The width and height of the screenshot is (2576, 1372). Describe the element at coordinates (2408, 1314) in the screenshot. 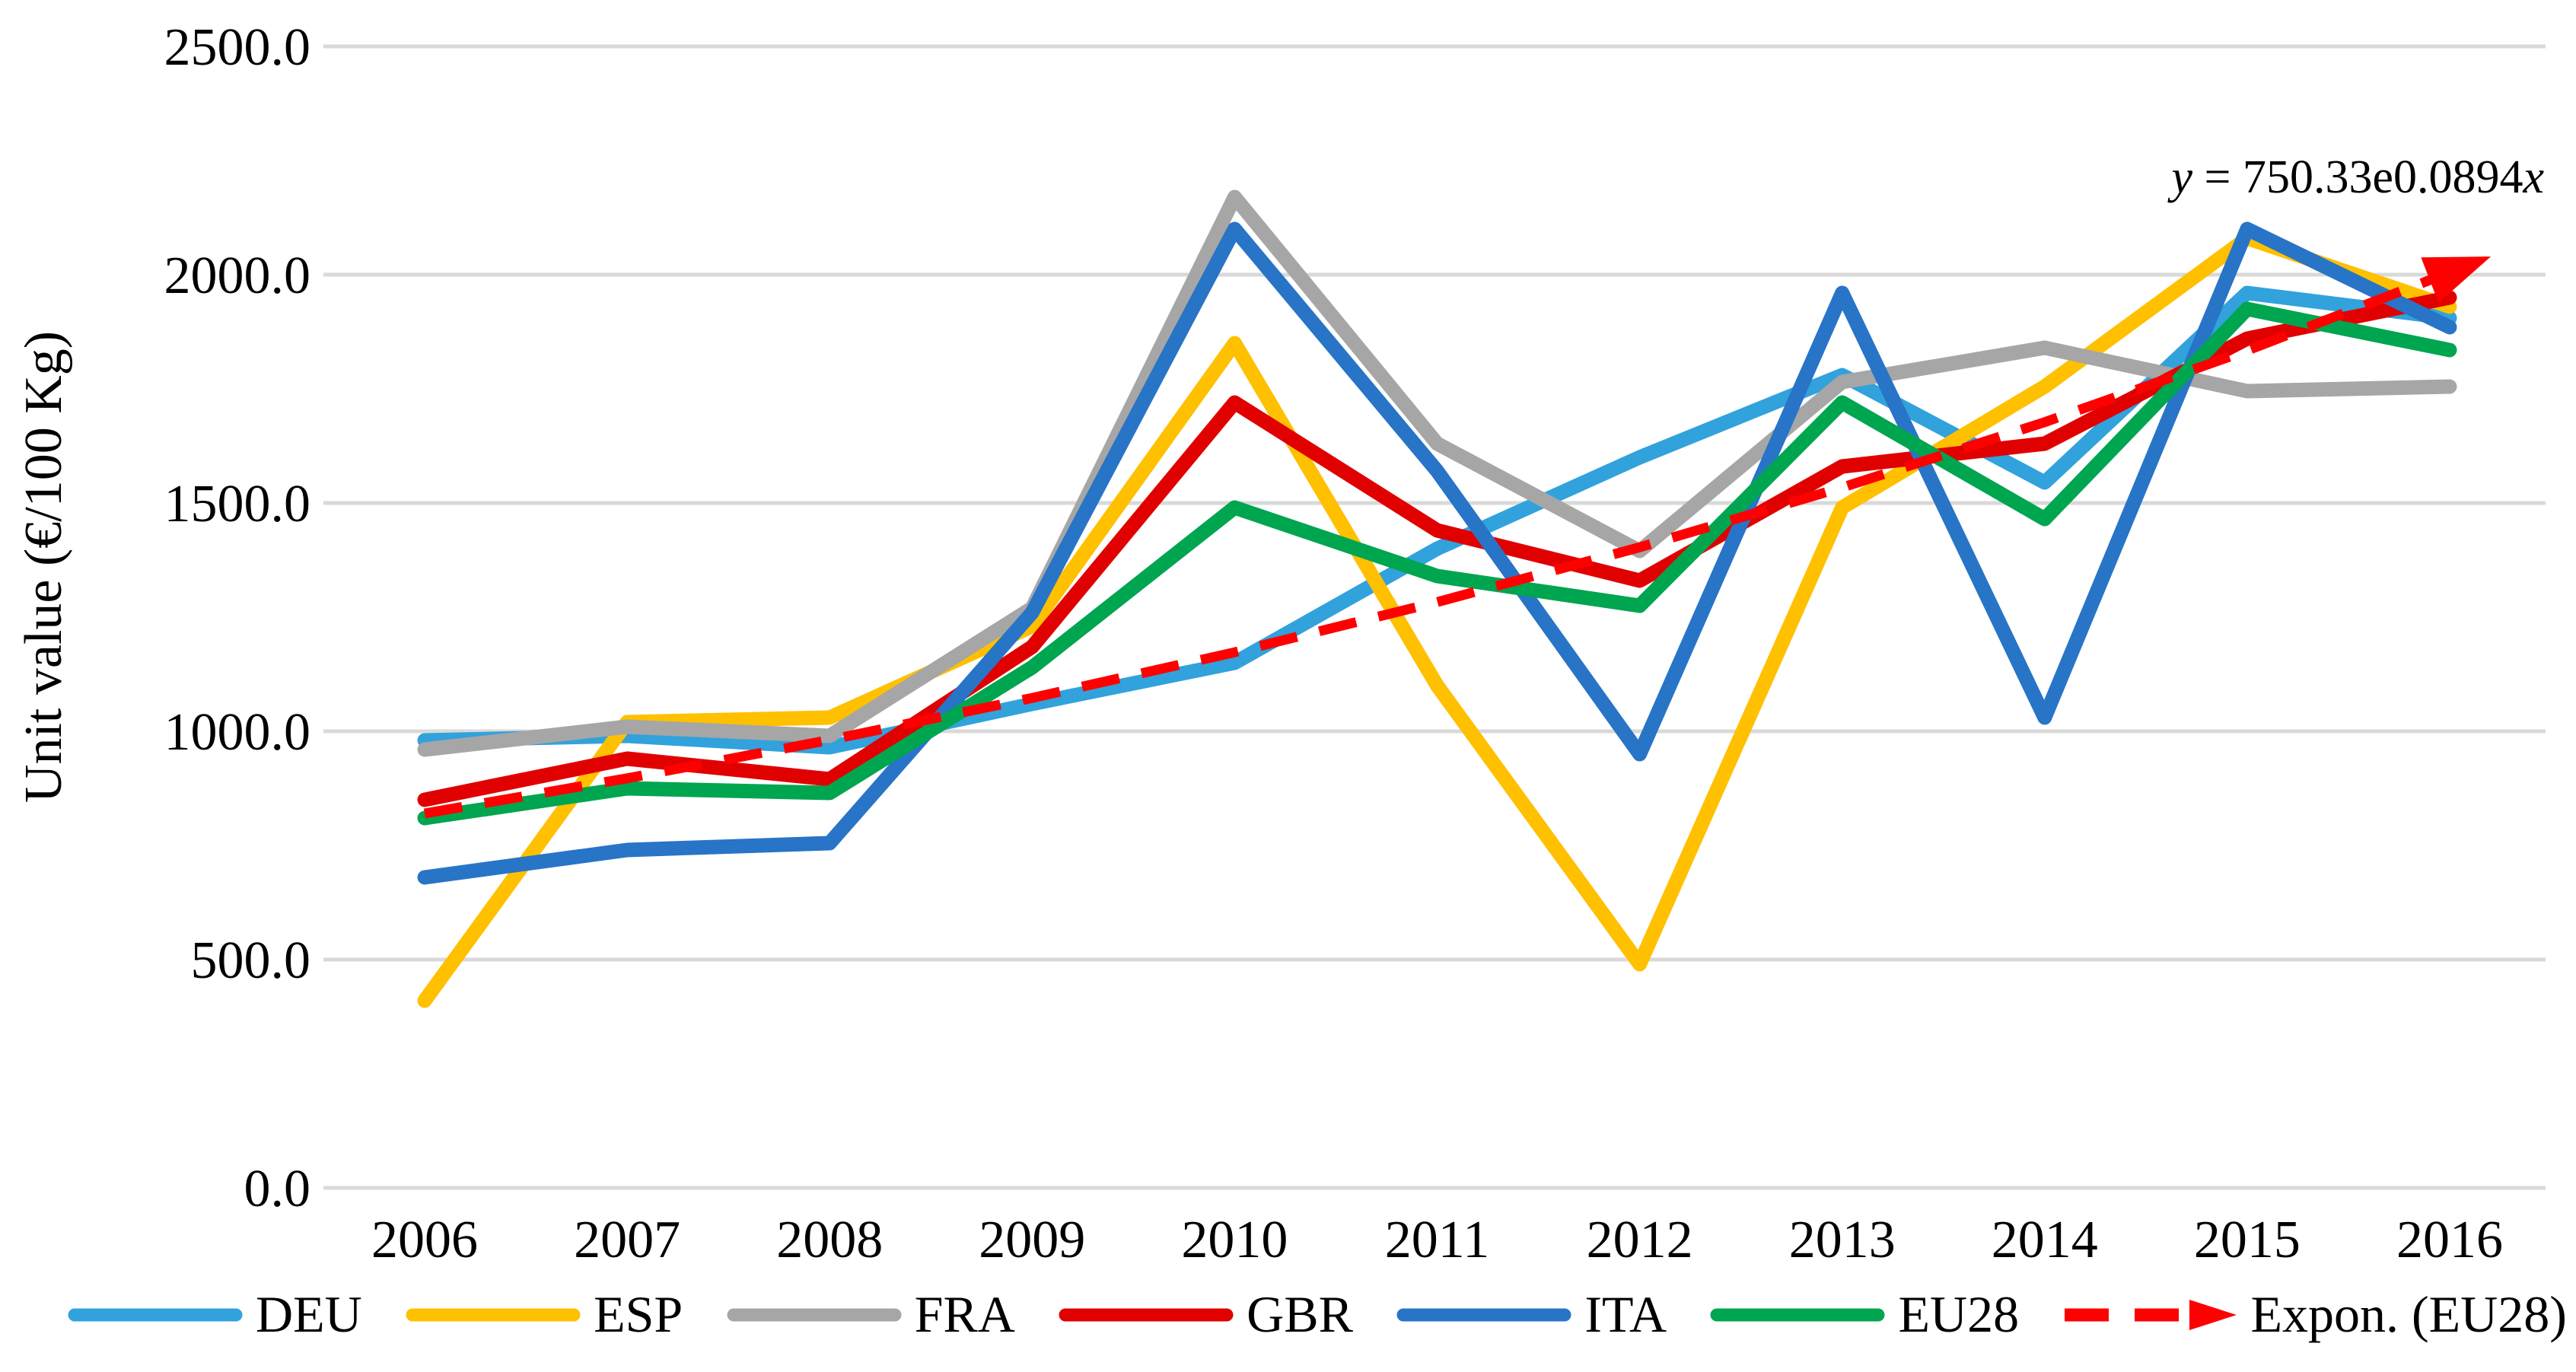

I see `legend-label: Expon. (EU28)` at that location.